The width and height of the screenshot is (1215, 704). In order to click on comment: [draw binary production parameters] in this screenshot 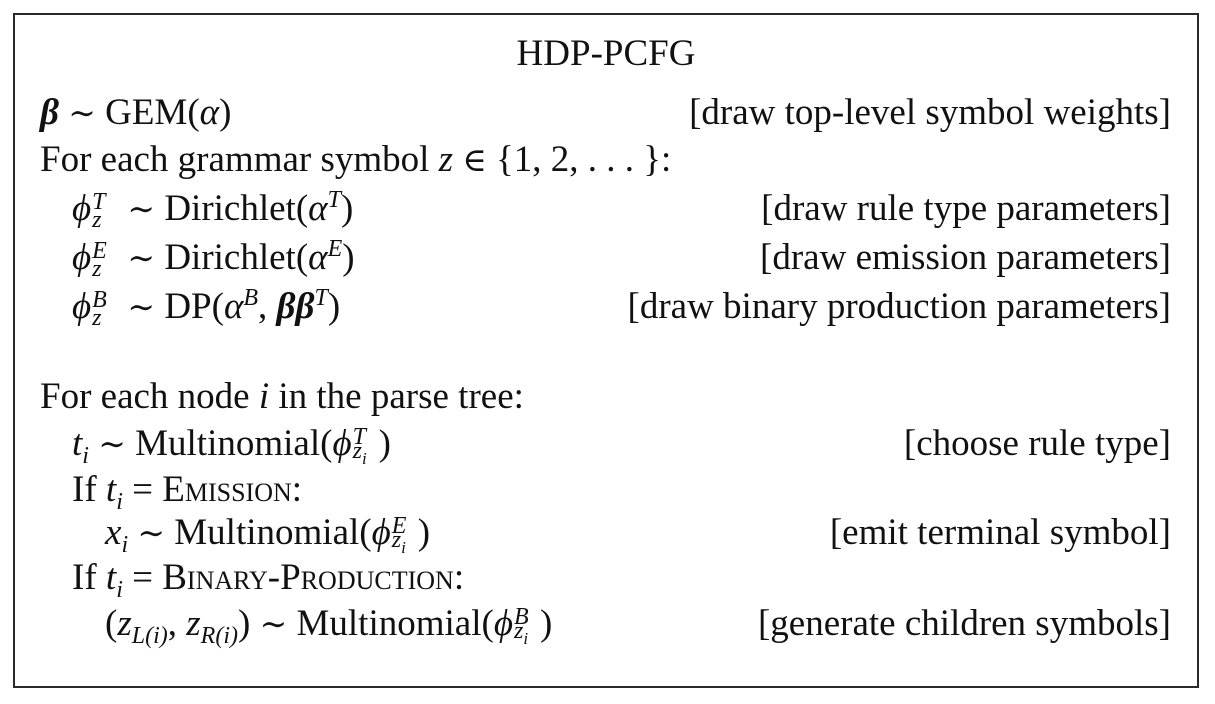, I will do `click(899, 306)`.